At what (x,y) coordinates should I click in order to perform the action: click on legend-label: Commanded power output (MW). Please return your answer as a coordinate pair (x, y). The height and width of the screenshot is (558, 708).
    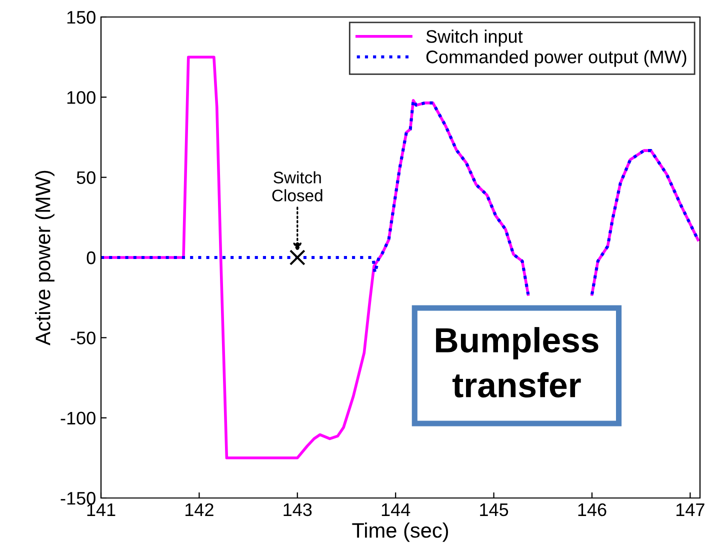
    Looking at the image, I should click on (556, 58).